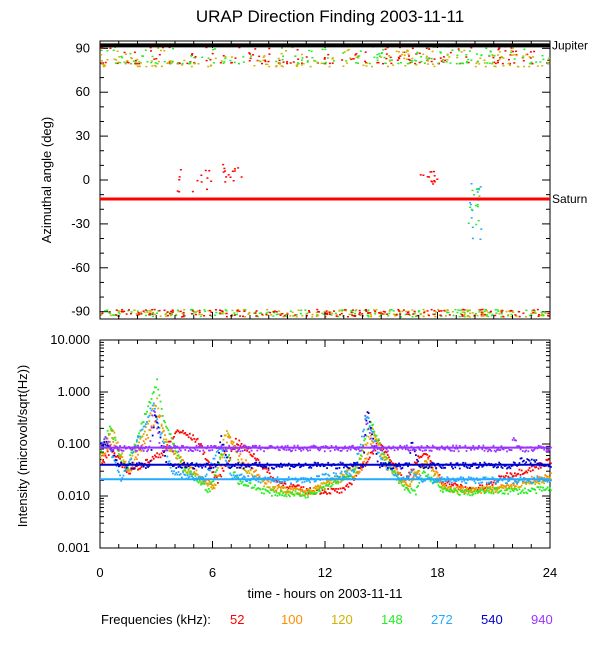 Image resolution: width=600 pixels, height=650 pixels. Describe the element at coordinates (83, 135) in the screenshot. I see `y-tick-label: 30` at that location.